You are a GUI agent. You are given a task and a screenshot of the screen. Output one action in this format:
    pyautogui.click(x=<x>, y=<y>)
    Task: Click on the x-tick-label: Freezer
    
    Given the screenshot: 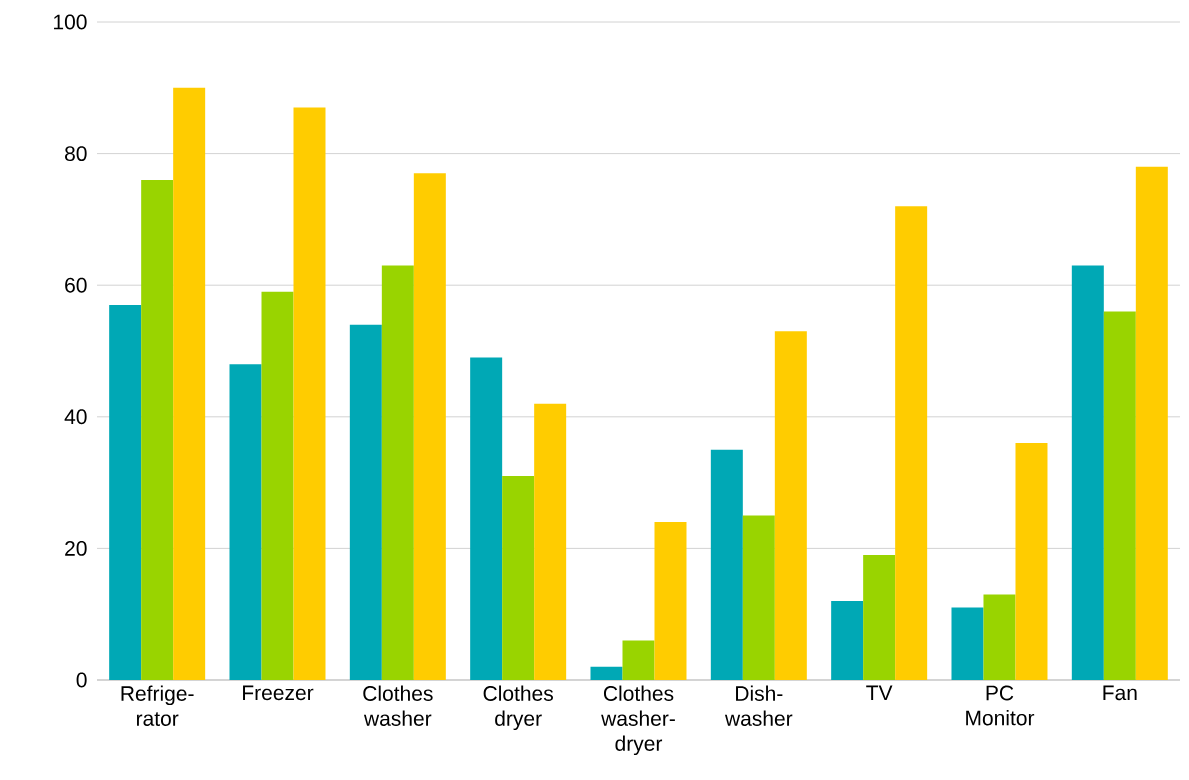 What is the action you would take?
    pyautogui.click(x=278, y=693)
    